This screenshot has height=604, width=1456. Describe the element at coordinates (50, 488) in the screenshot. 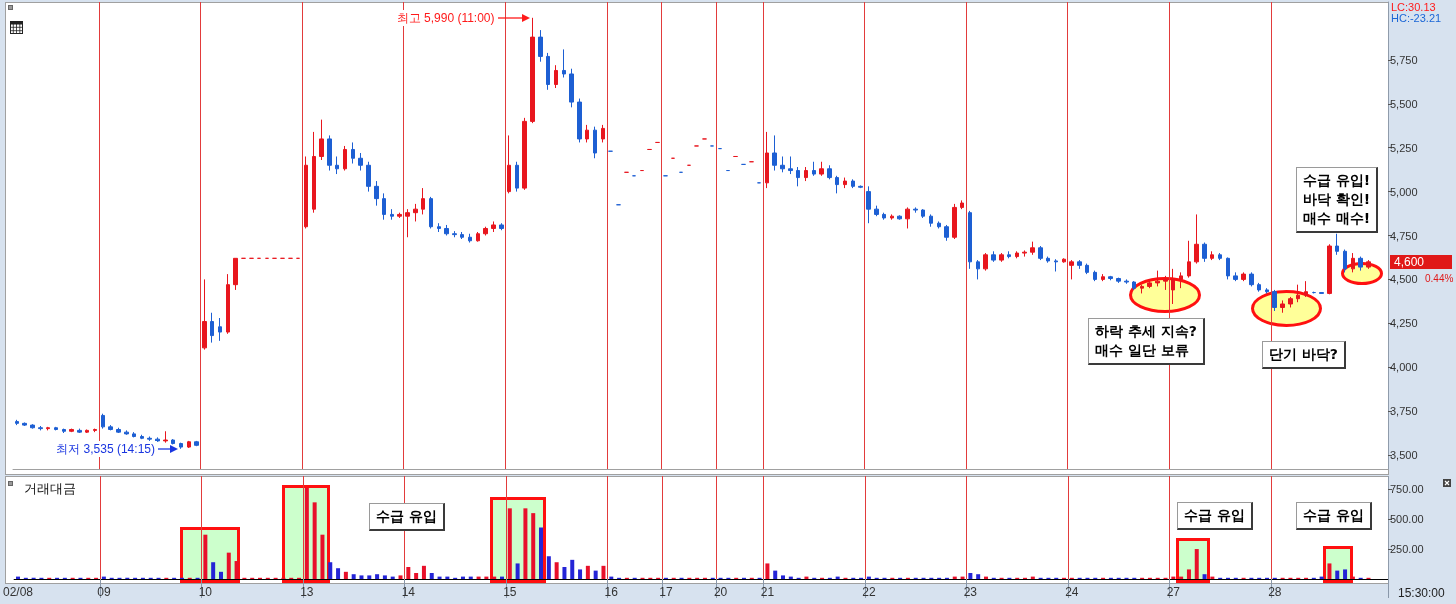

I see `chart-title: 거래대금` at that location.